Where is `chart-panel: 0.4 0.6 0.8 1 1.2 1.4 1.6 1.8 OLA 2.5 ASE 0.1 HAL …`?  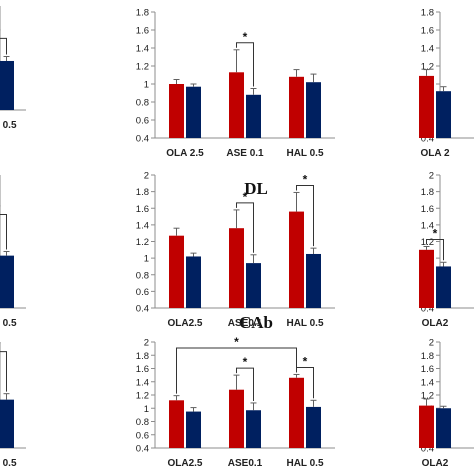 chart-panel: 0.4 0.6 0.8 1 1.2 1.4 1.6 1.8 OLA 2.5 ASE 0.1 HAL … is located at coordinates (235, 83).